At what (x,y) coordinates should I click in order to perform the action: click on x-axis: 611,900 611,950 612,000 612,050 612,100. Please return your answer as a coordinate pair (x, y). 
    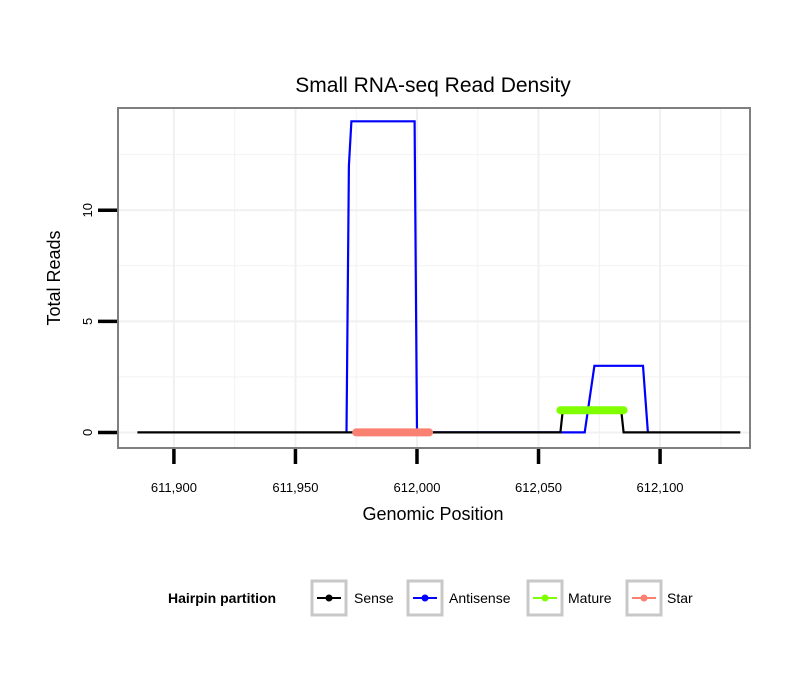
    Looking at the image, I should click on (417, 471).